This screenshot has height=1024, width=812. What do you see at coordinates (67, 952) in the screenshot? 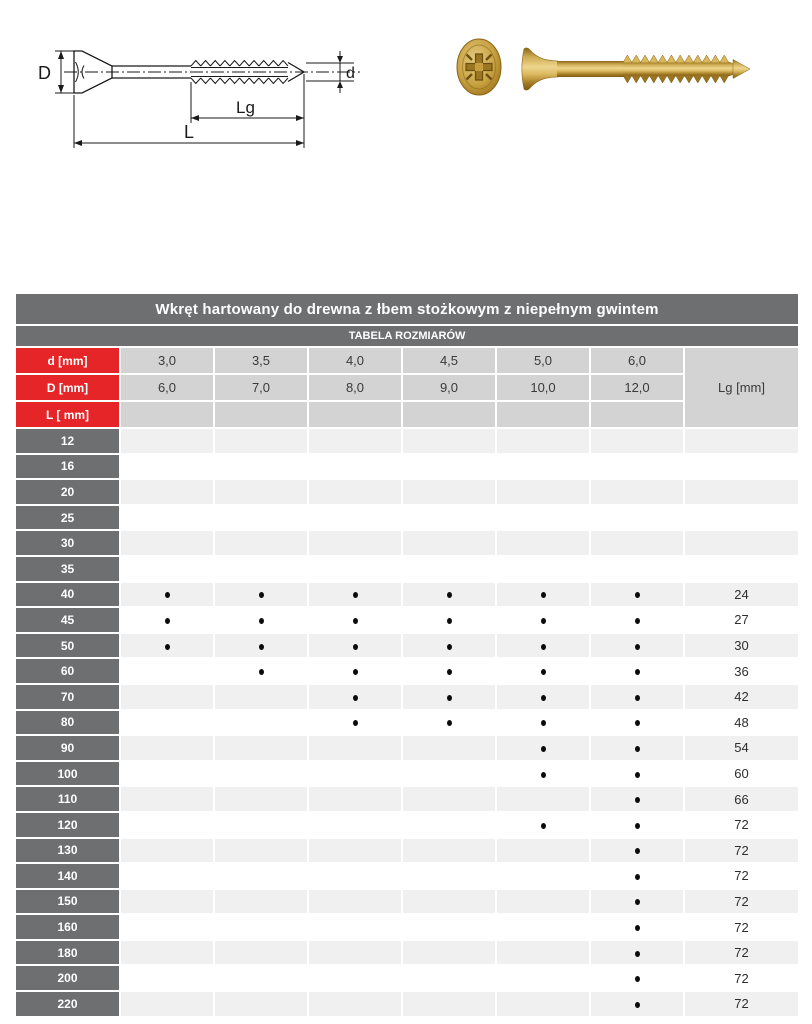
I see `row-length-label: 180` at bounding box center [67, 952].